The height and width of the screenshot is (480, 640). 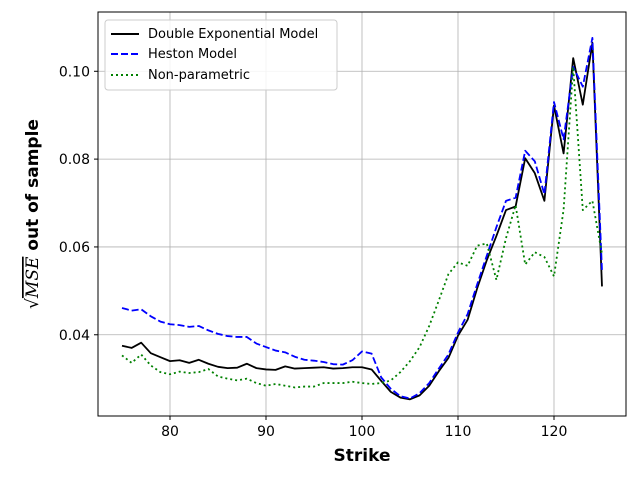 What do you see at coordinates (33, 188) in the screenshot?
I see `y-axis-label-text: out of sample` at bounding box center [33, 188].